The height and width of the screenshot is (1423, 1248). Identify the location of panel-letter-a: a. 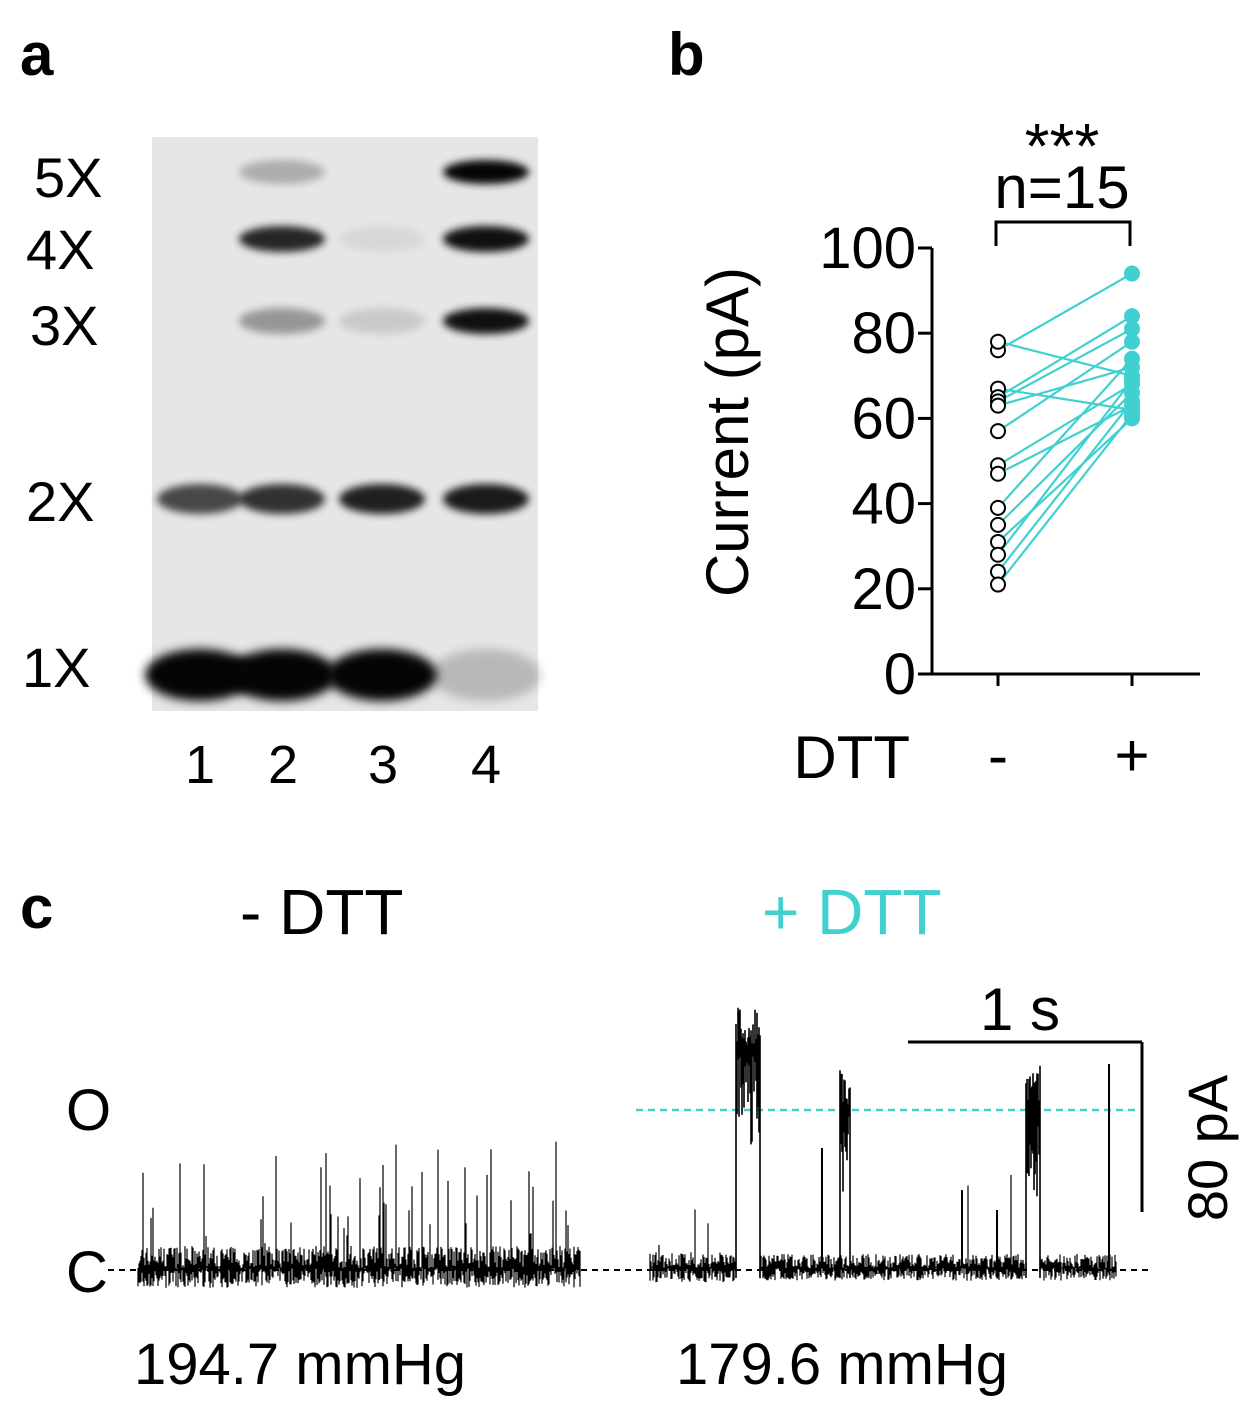
(37, 54).